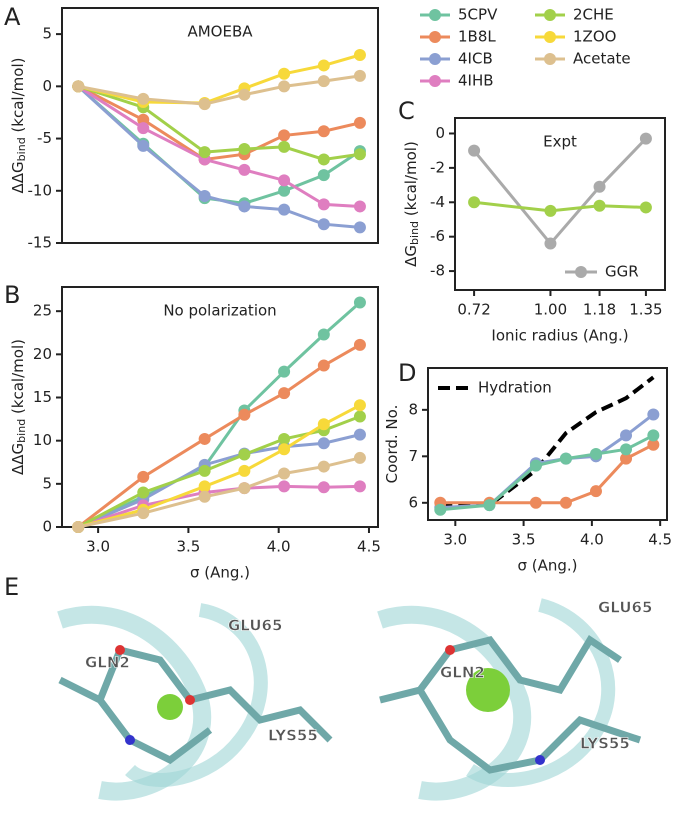 The width and height of the screenshot is (677, 823). What do you see at coordinates (255, 626) in the screenshot?
I see `residue-label: GLU65` at bounding box center [255, 626].